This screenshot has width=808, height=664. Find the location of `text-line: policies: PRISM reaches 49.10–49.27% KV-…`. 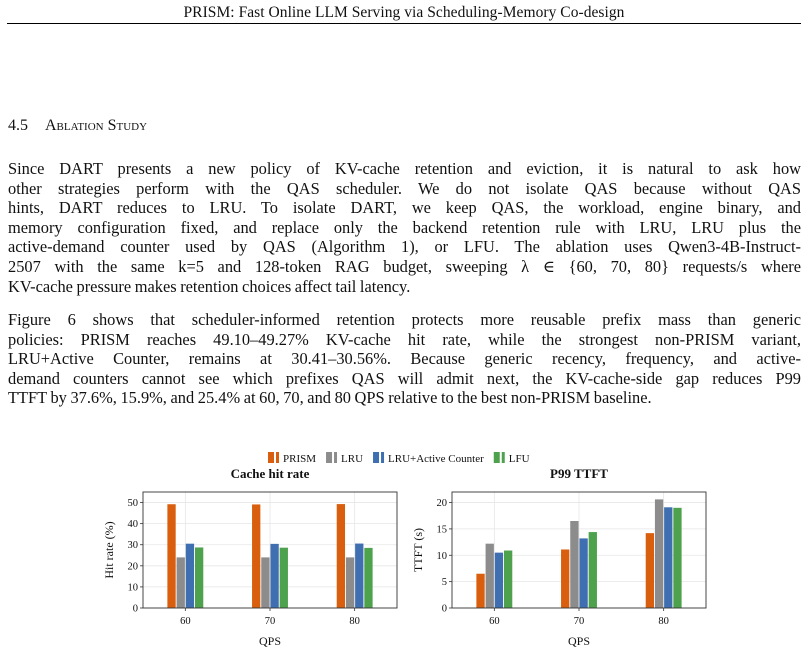

text-line: policies: PRISM reaches 49.10–49.27% KV-… is located at coordinates (404, 339).